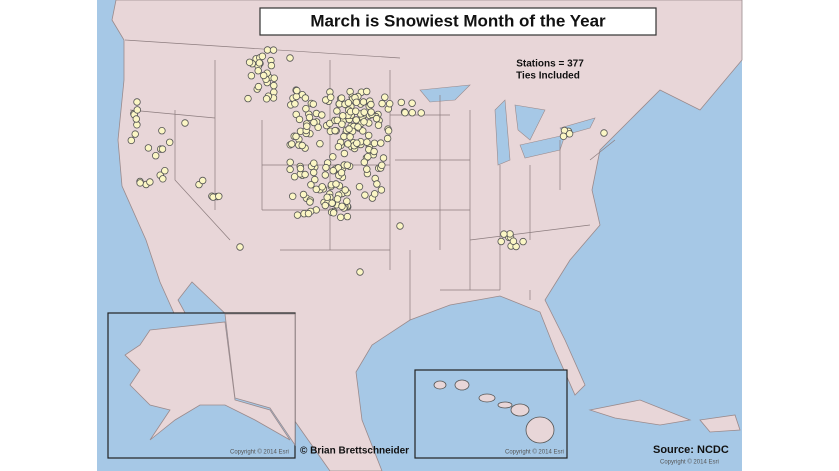 This screenshot has width=839, height=471. Describe the element at coordinates (720, 423) in the screenshot. I see `hispaniola` at that location.